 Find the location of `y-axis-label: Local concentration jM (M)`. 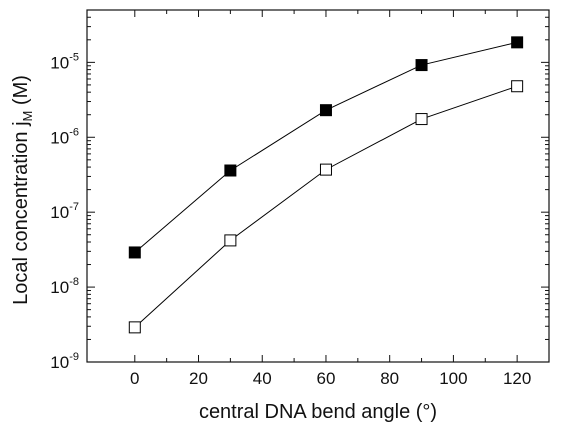

y-axis-label: Local concentration jM (M) is located at coordinates (22, 190).